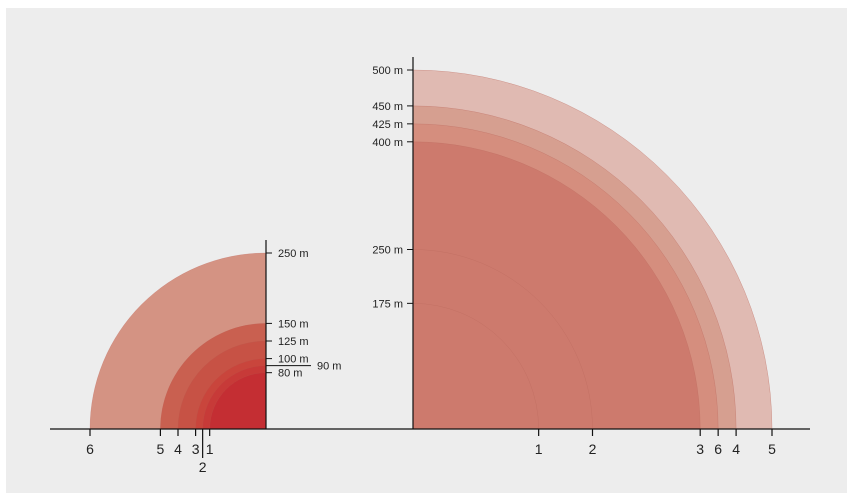 This screenshot has height=499, width=853. I want to click on right-tick-label: 425 m, so click(387, 125).